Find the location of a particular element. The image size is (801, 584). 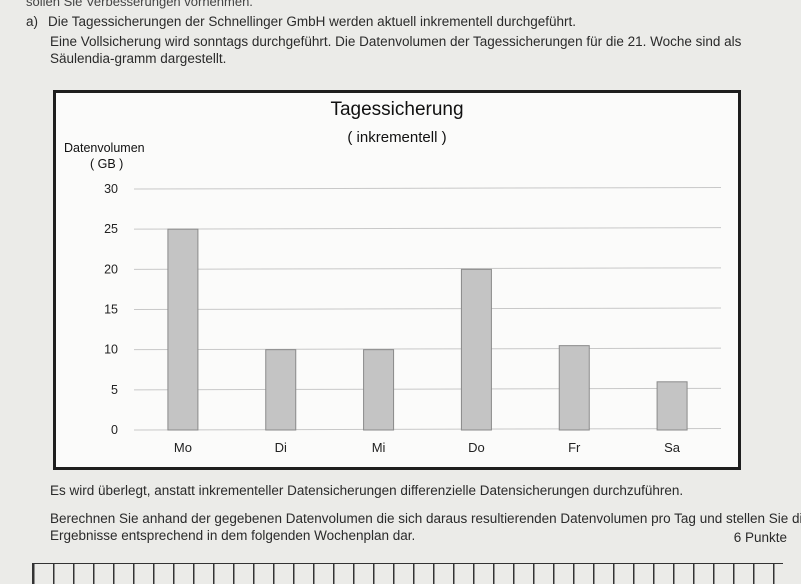

y-tick-label: 10 is located at coordinates (111, 350).